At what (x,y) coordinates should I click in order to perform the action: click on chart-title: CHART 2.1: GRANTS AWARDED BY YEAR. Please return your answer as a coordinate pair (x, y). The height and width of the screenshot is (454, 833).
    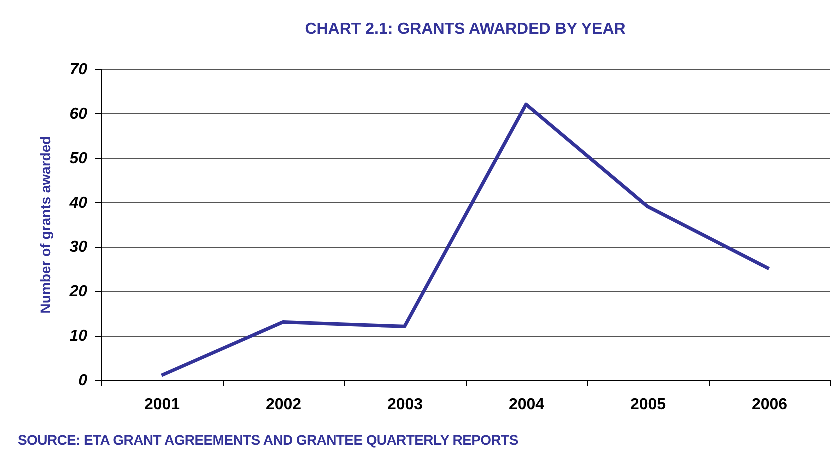
    Looking at the image, I should click on (465, 29).